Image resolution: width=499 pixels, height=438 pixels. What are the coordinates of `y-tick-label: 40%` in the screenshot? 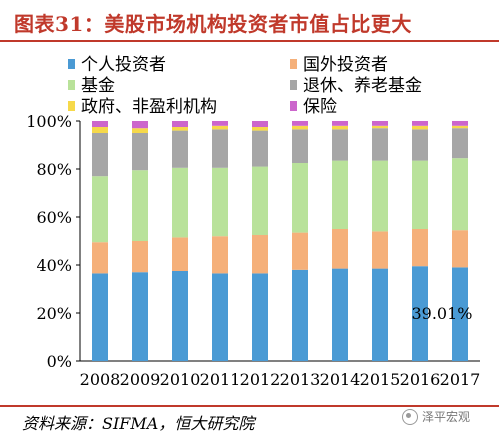 It's located at (54, 265).